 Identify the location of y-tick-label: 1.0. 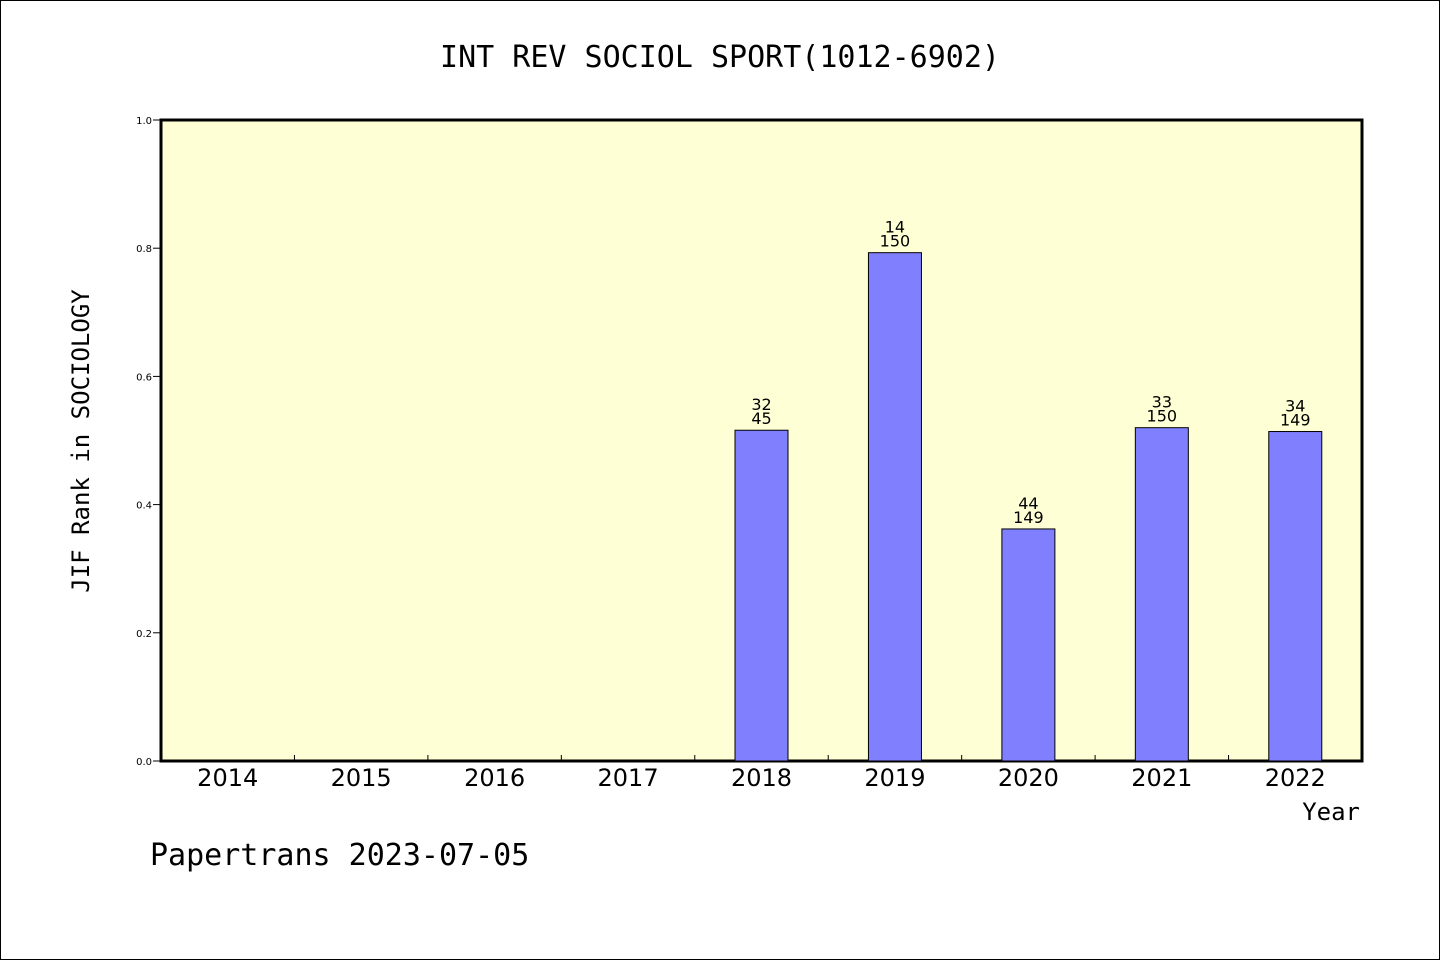
(144, 121).